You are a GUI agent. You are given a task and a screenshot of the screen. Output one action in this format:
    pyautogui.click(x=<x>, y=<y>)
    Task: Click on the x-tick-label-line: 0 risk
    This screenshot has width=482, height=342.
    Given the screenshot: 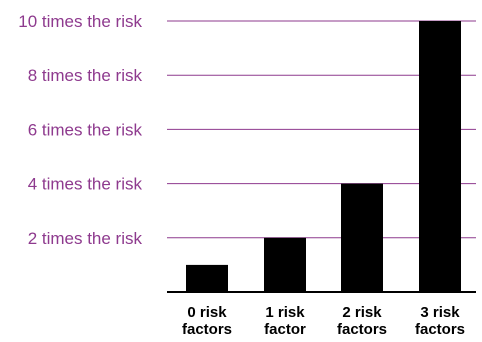 What is the action you would take?
    pyautogui.click(x=207, y=312)
    